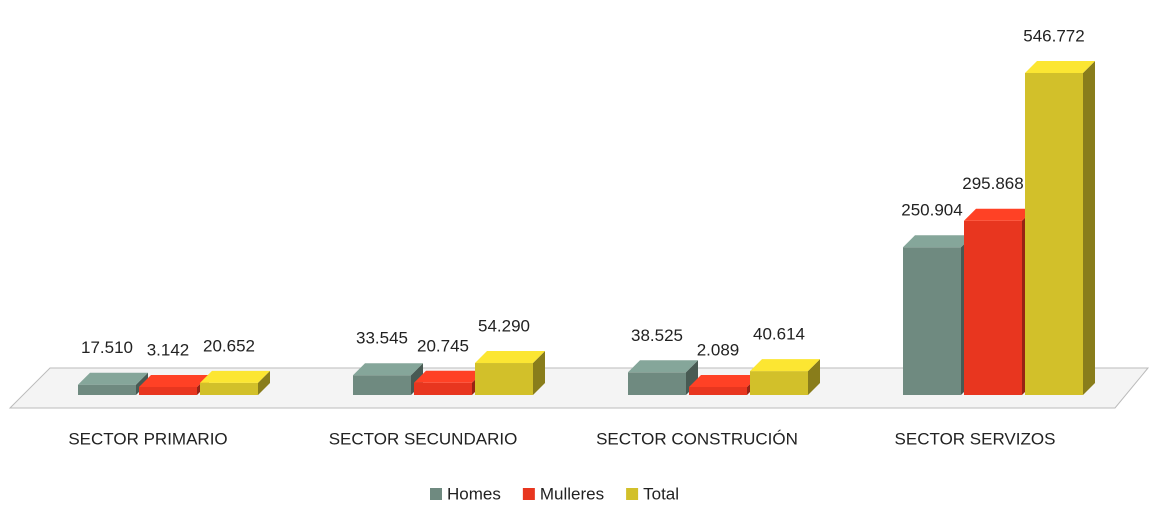 The width and height of the screenshot is (1152, 506). Describe the element at coordinates (168, 349) in the screenshot. I see `value-label: 3.142` at that location.